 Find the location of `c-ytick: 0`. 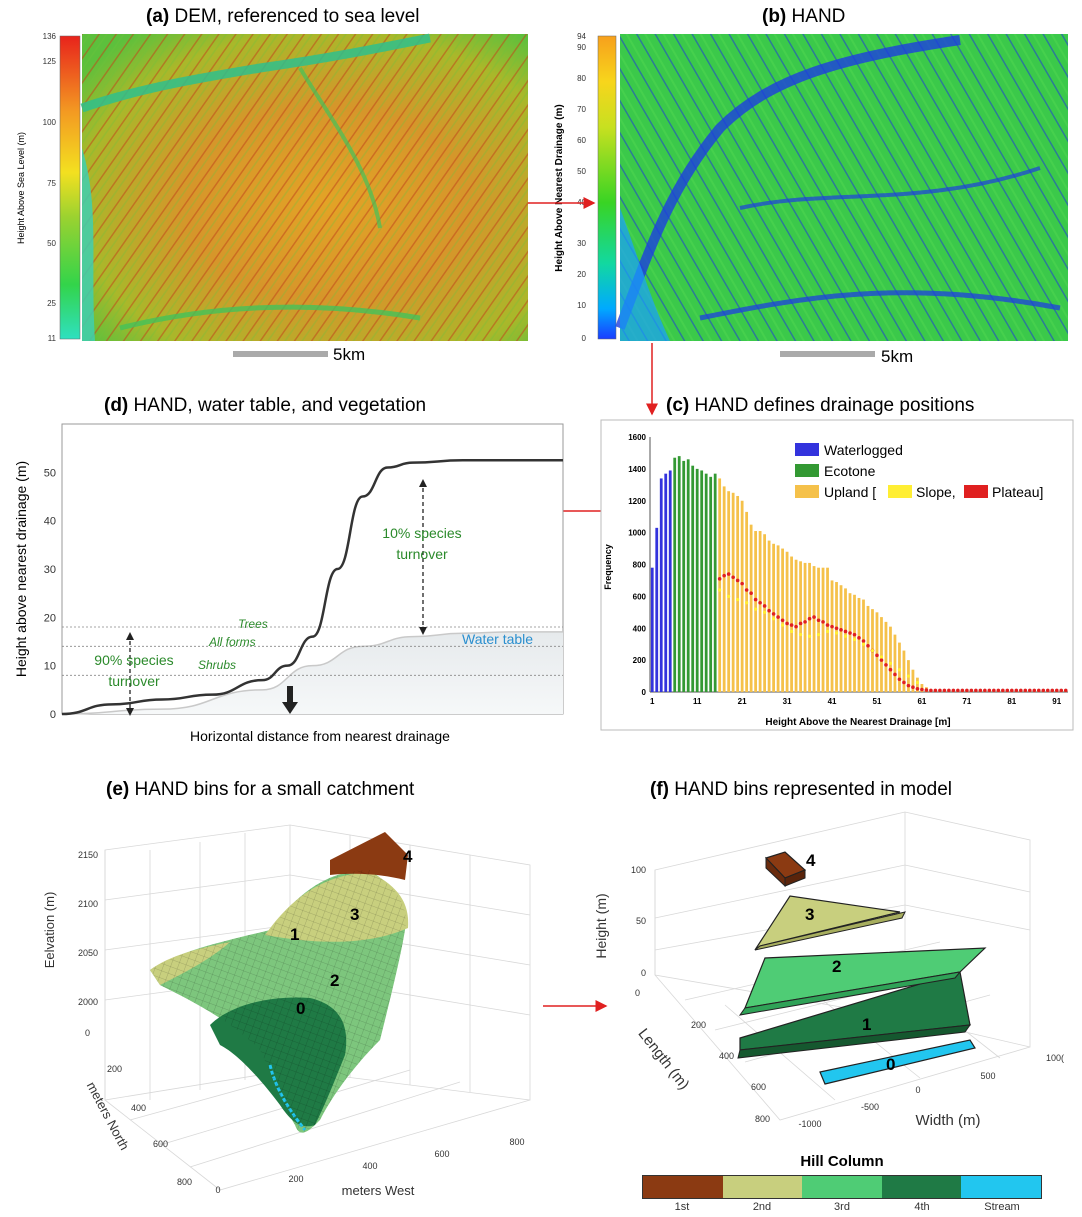

c-ytick: 0 is located at coordinates (644, 692).